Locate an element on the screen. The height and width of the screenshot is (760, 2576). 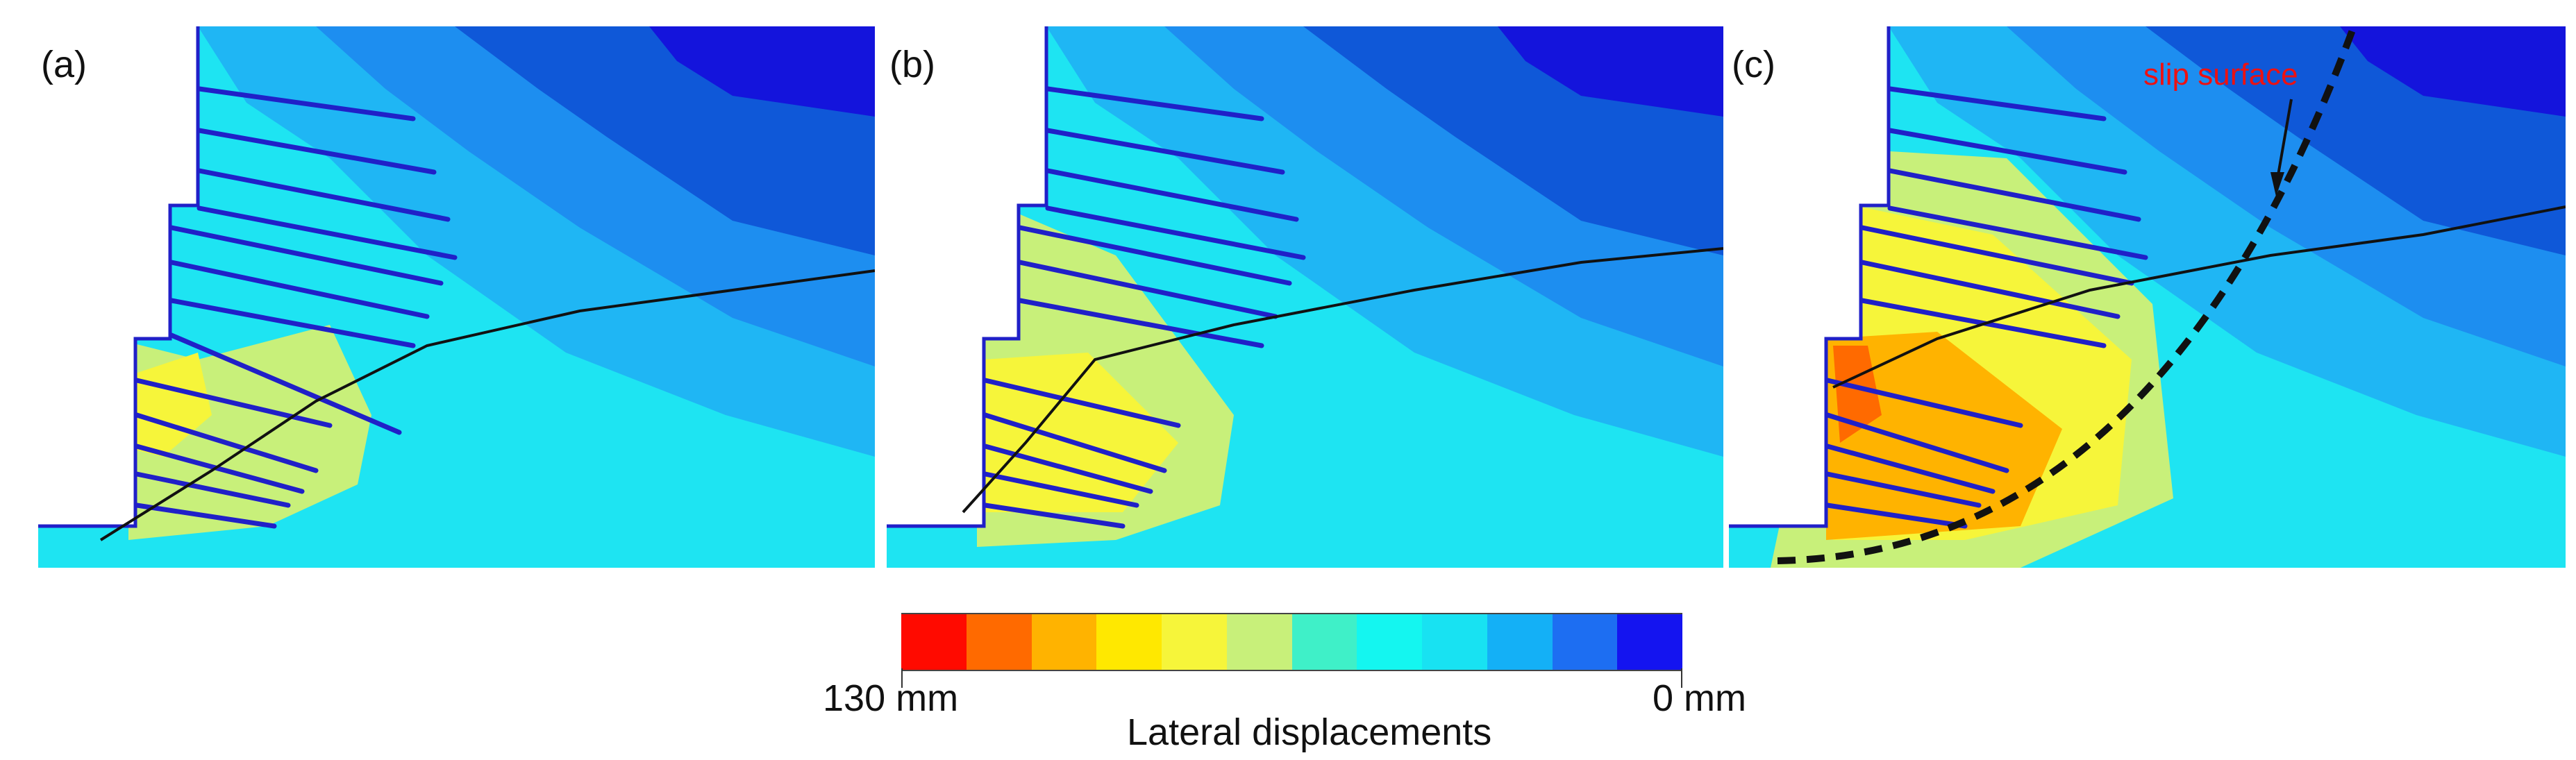
panel-b-slip-line is located at coordinates (1342, 381).